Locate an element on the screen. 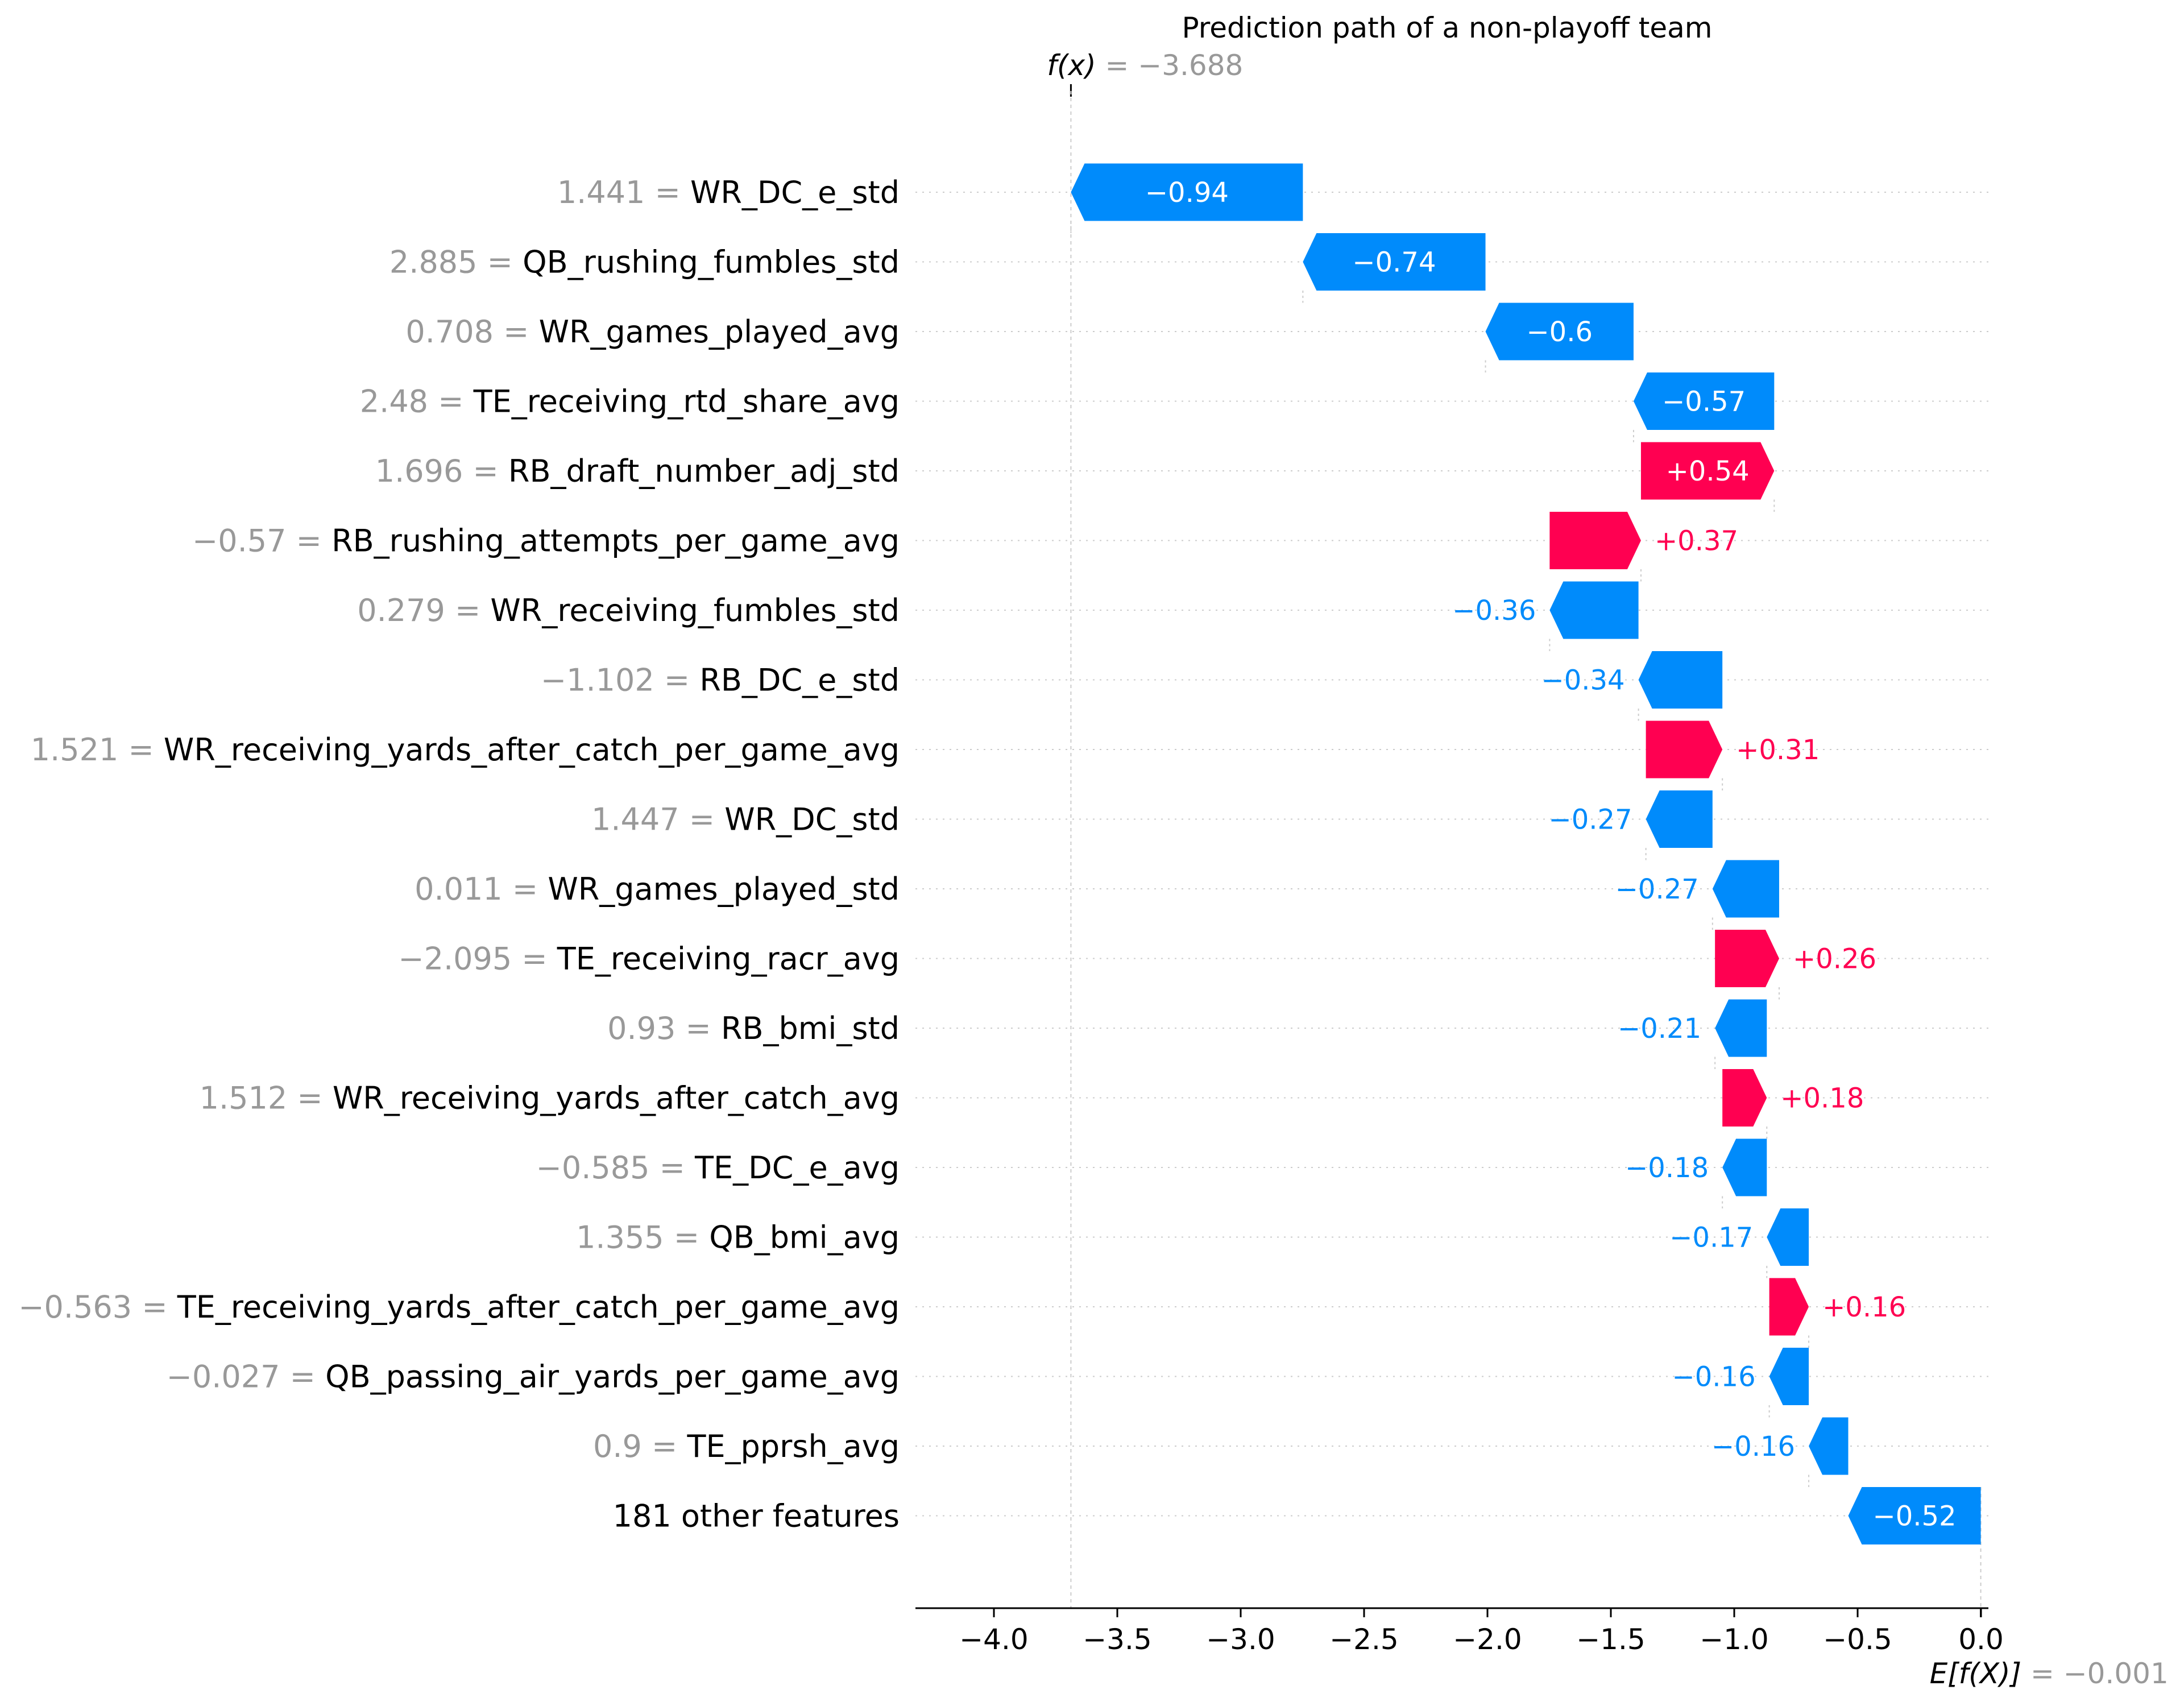 The height and width of the screenshot is (1702, 2184). bar-value-label: −0.21 is located at coordinates (1659, 1029).